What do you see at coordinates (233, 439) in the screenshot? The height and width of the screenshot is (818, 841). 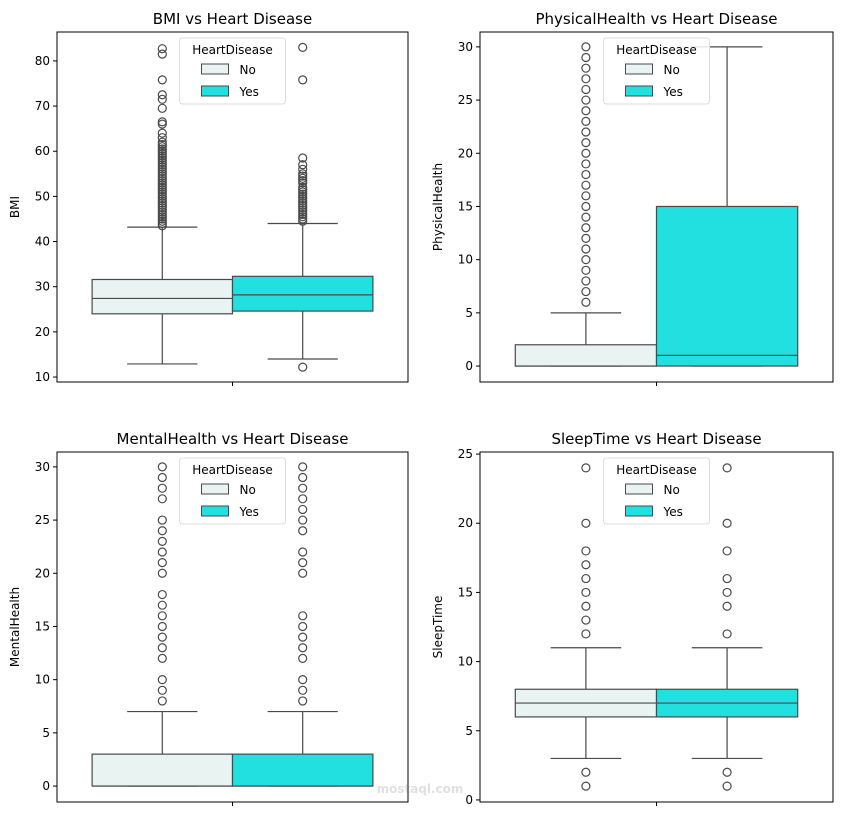 I see `subplot-title: MentalHealth vs Heart Disease` at bounding box center [233, 439].